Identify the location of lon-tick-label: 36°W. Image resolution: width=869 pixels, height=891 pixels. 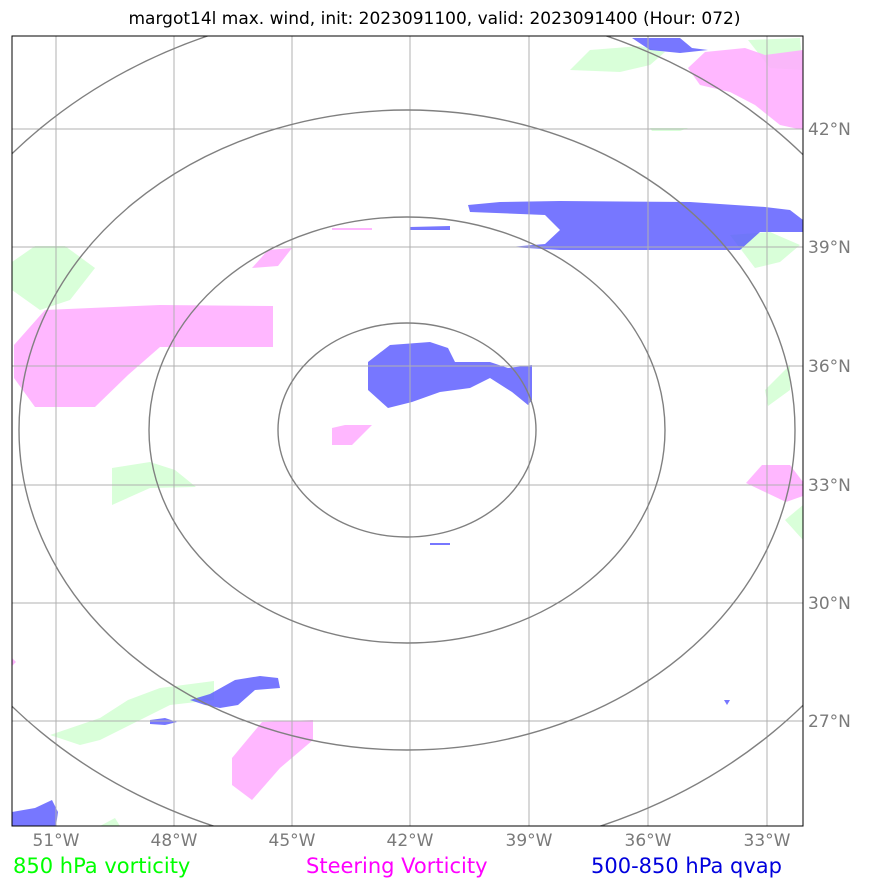
(648, 841).